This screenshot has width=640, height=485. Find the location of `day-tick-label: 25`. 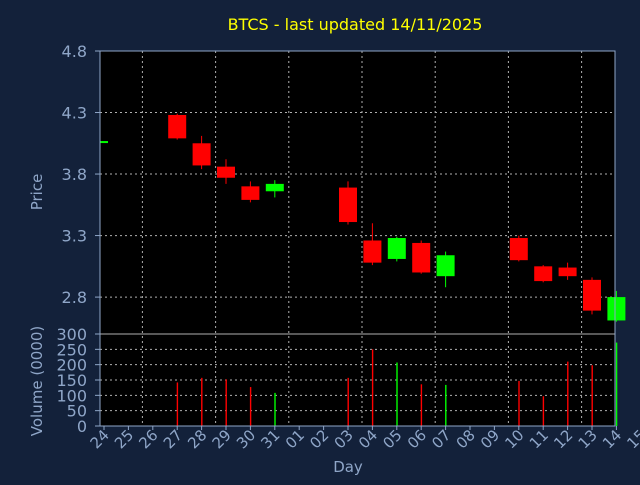

day-tick-label: 25 is located at coordinates (124, 439).